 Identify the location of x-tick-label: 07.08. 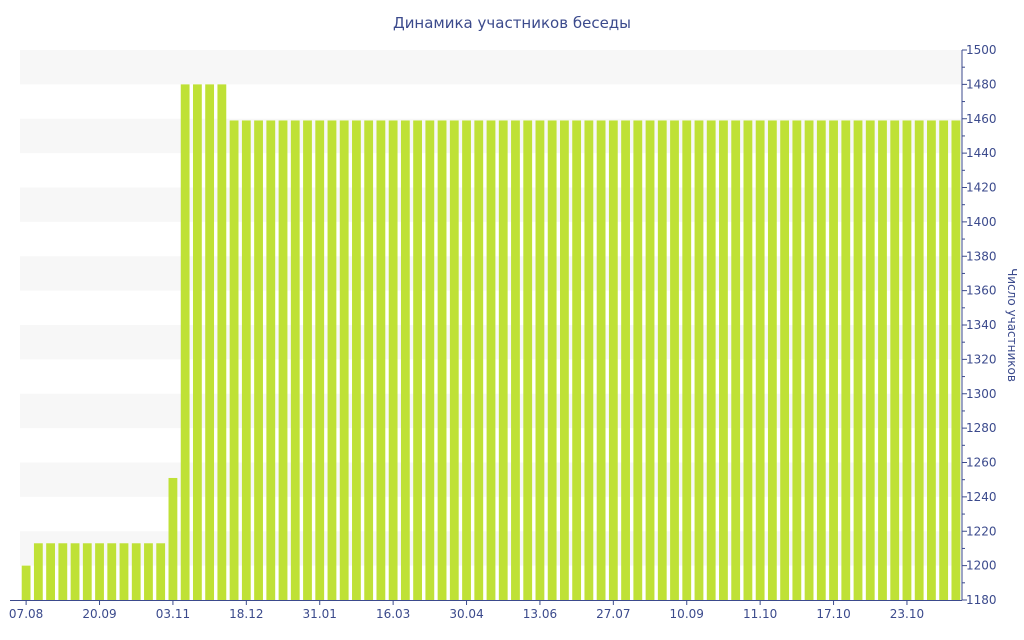
(26, 614).